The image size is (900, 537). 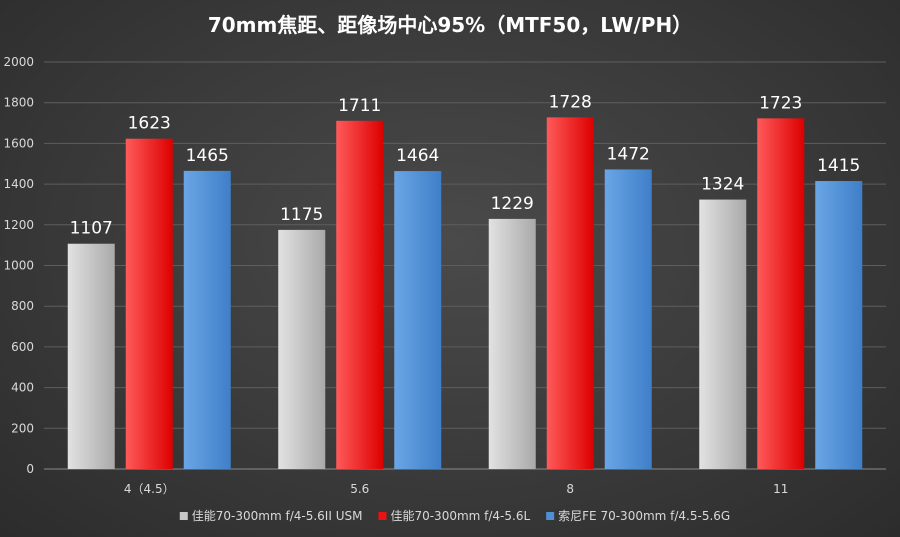 I want to click on chart-title: 70mm焦距、距像场中心95%（MTF50，LW/PH）, so click(x=450, y=25).